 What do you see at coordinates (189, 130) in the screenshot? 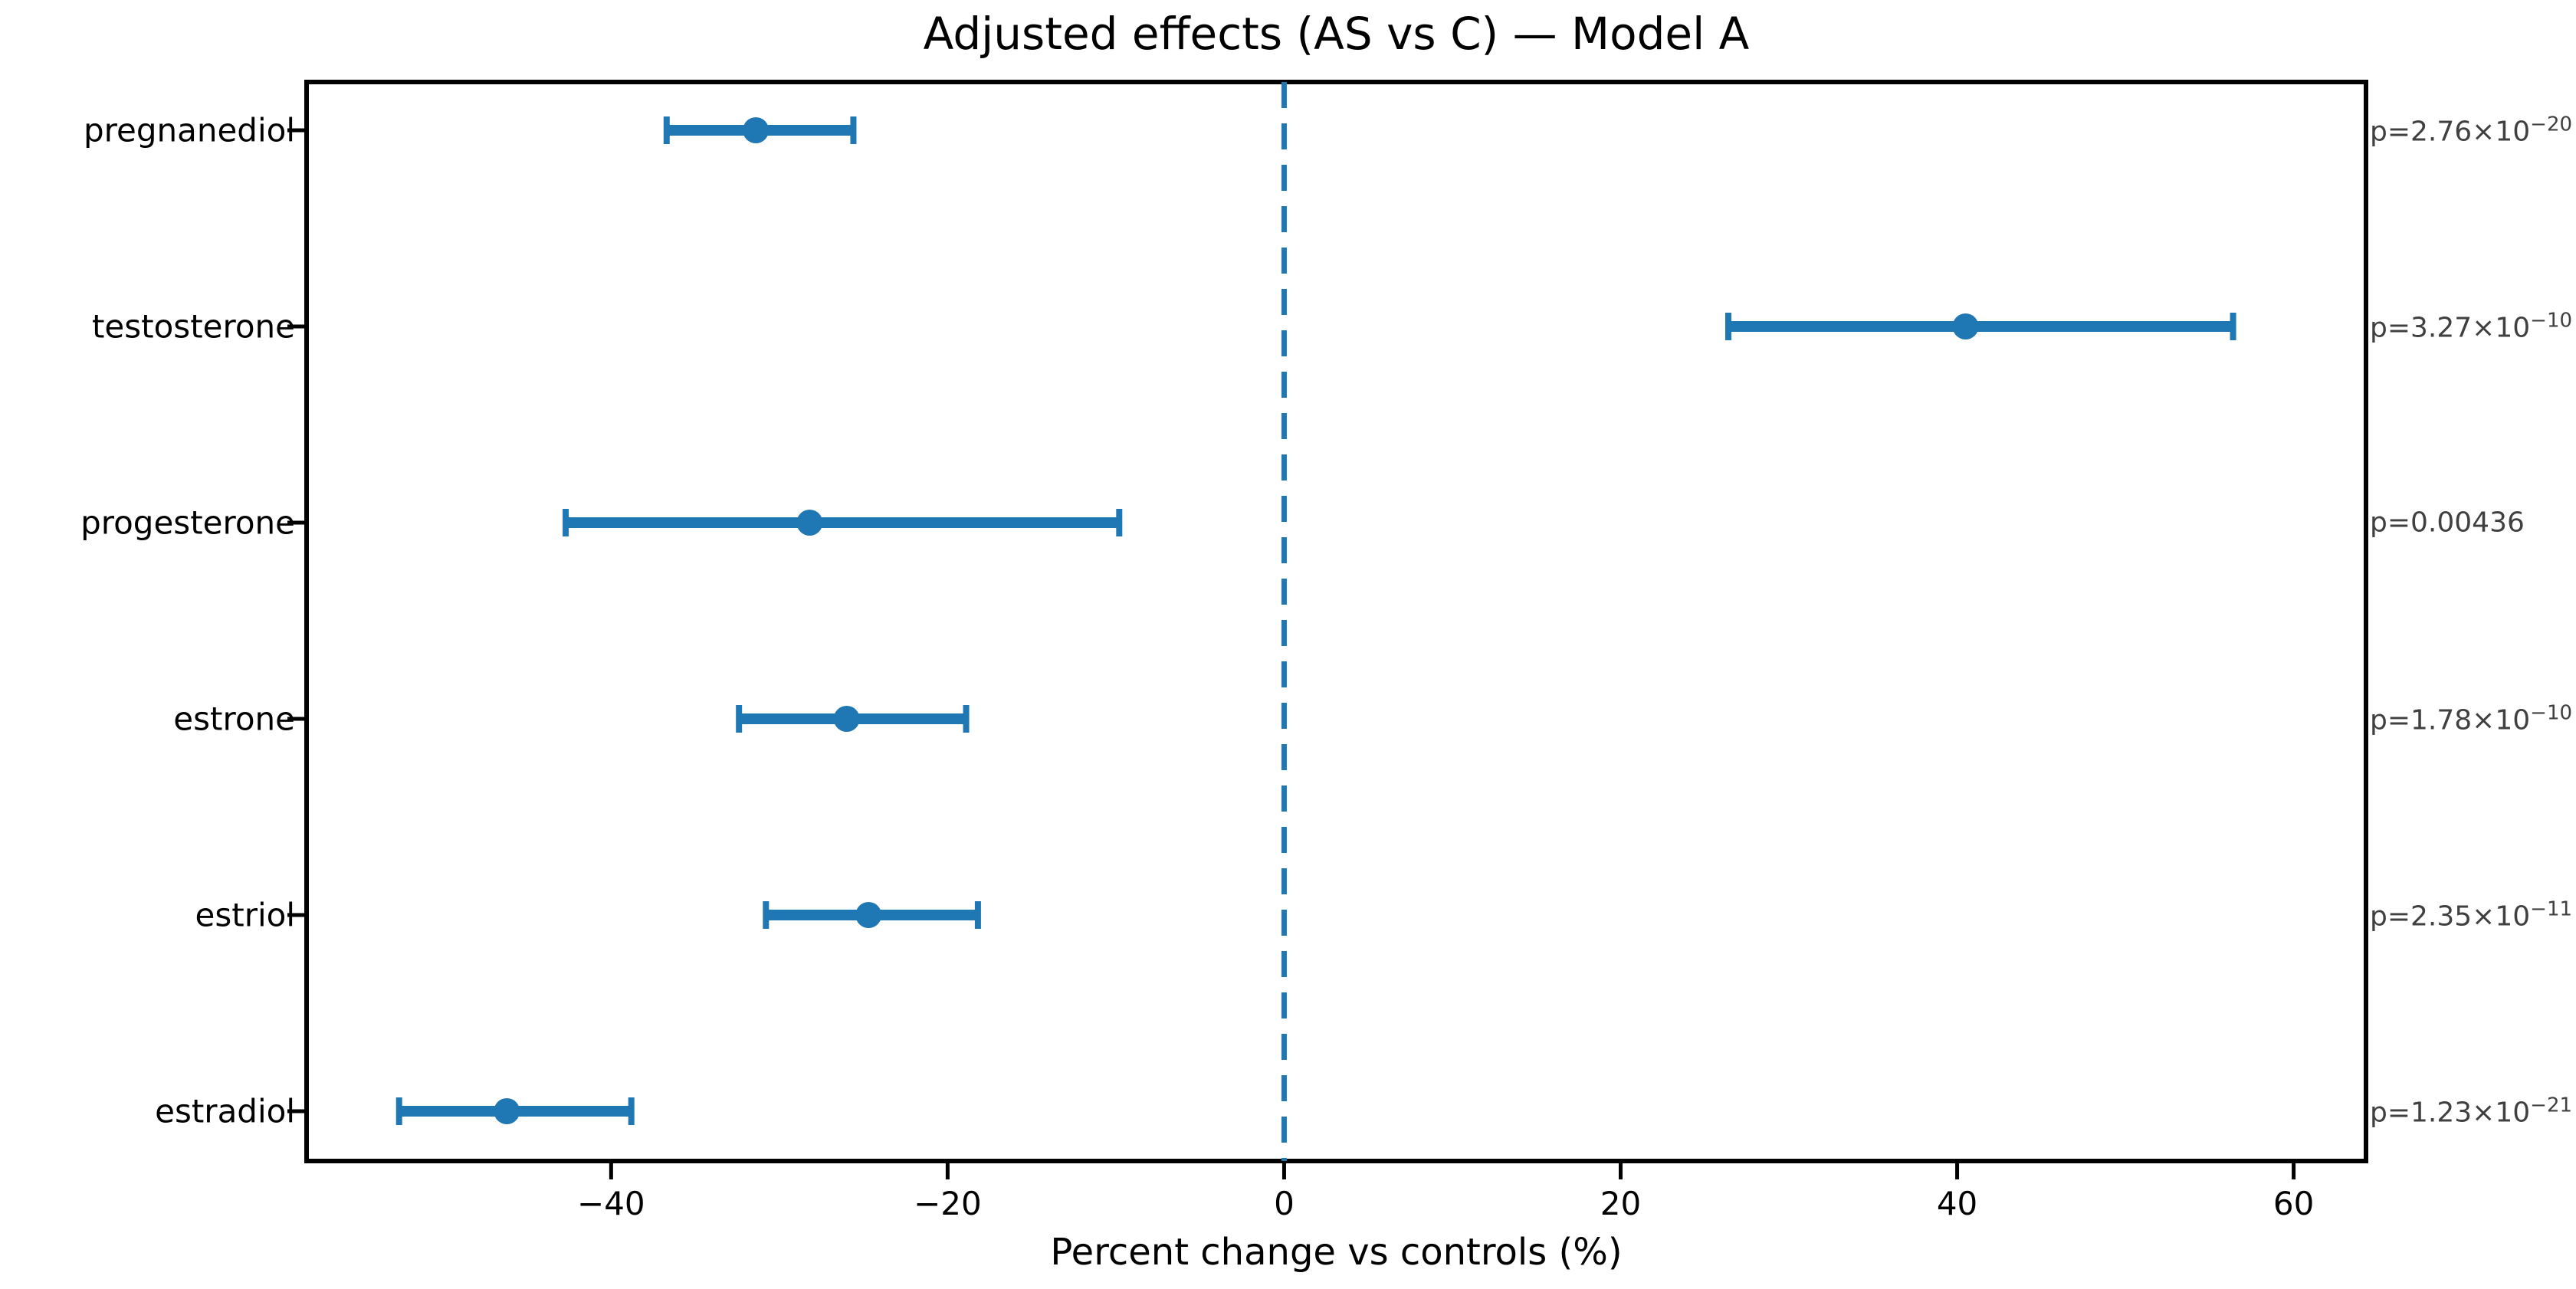
I see `y-tick-label: pregnanediol` at bounding box center [189, 130].